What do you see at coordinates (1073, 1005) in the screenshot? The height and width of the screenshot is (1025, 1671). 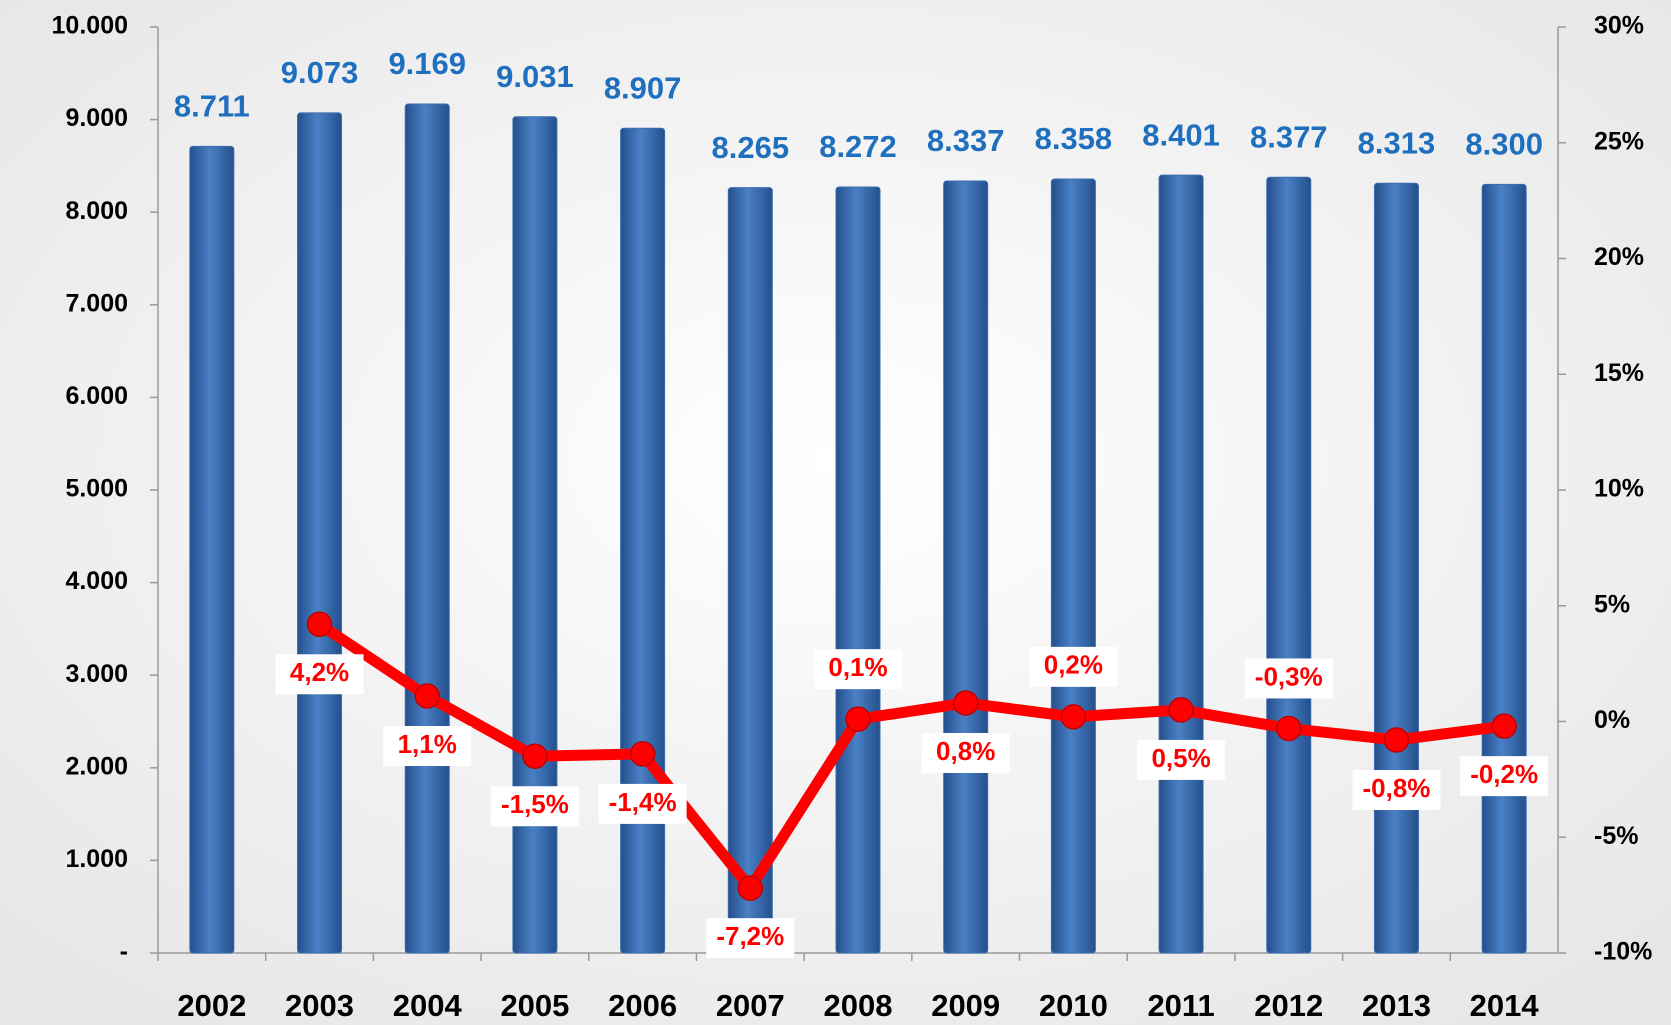 I see `x-tick-label: 2010` at bounding box center [1073, 1005].